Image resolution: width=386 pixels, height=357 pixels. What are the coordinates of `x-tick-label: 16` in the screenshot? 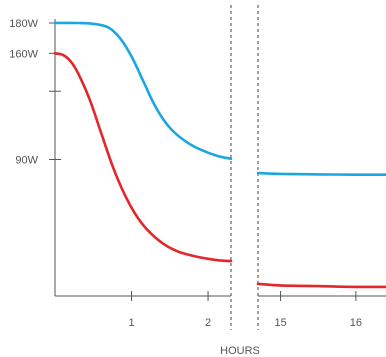 It's located at (356, 323).